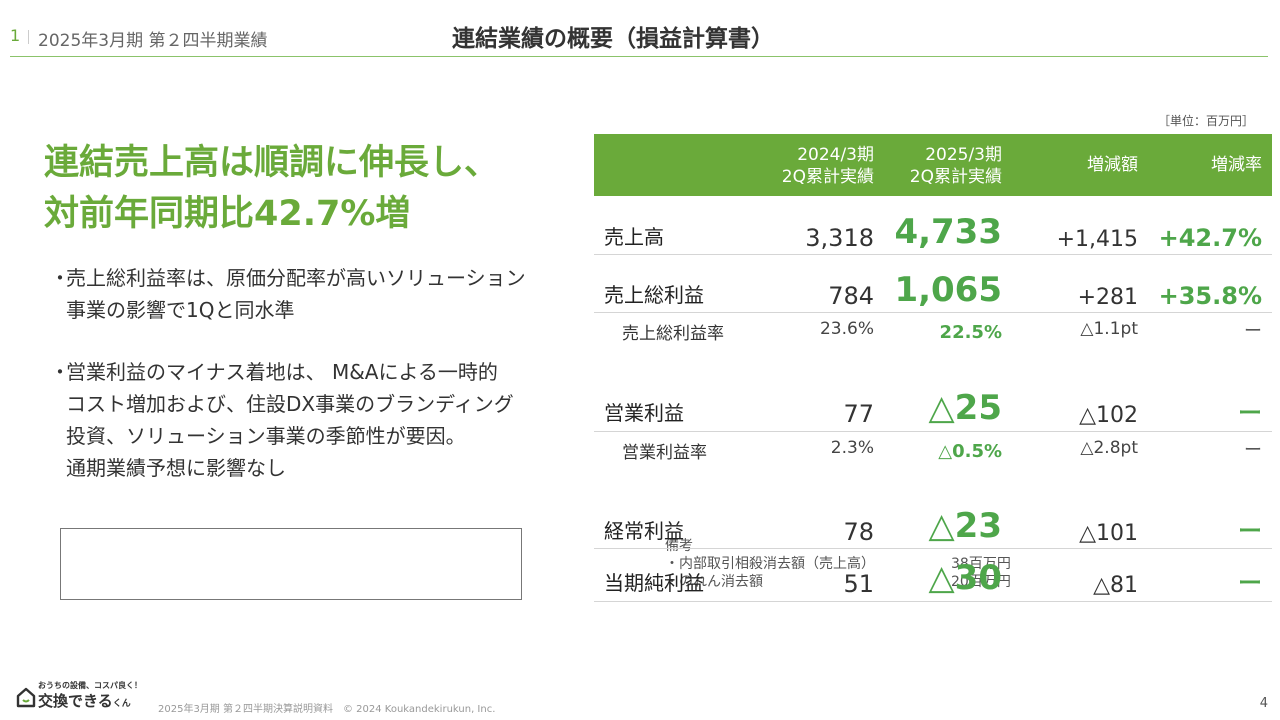 This screenshot has height=720, width=1280. What do you see at coordinates (634, 237) in the screenshot?
I see `row-label: 売上高` at bounding box center [634, 237].